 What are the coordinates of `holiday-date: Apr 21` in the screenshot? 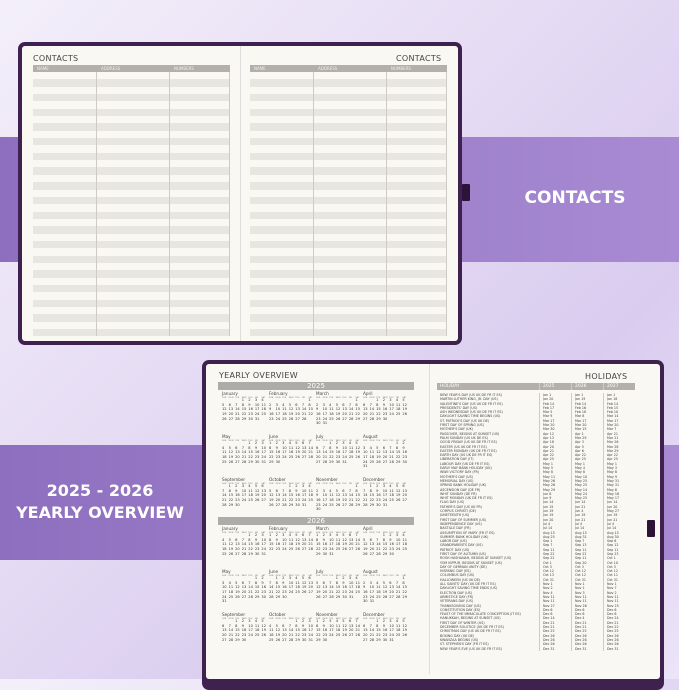 It's located at (555, 451).